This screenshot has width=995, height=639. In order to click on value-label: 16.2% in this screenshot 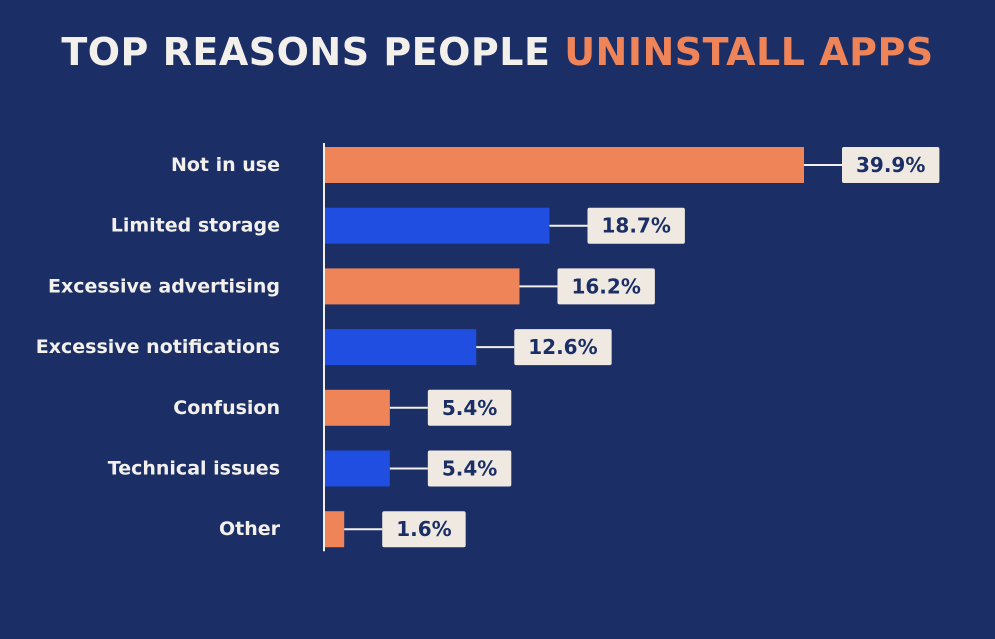, I will do `click(605, 286)`.